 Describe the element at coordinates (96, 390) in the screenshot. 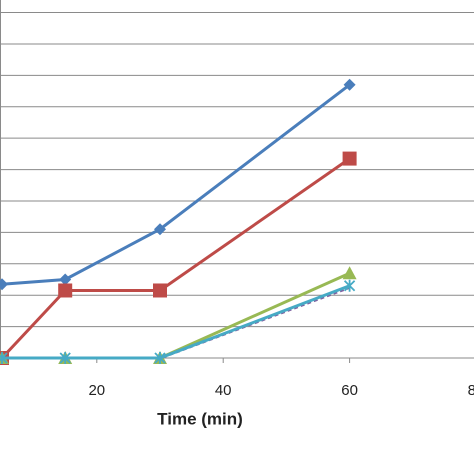

I see `x-tick-label: 20` at that location.